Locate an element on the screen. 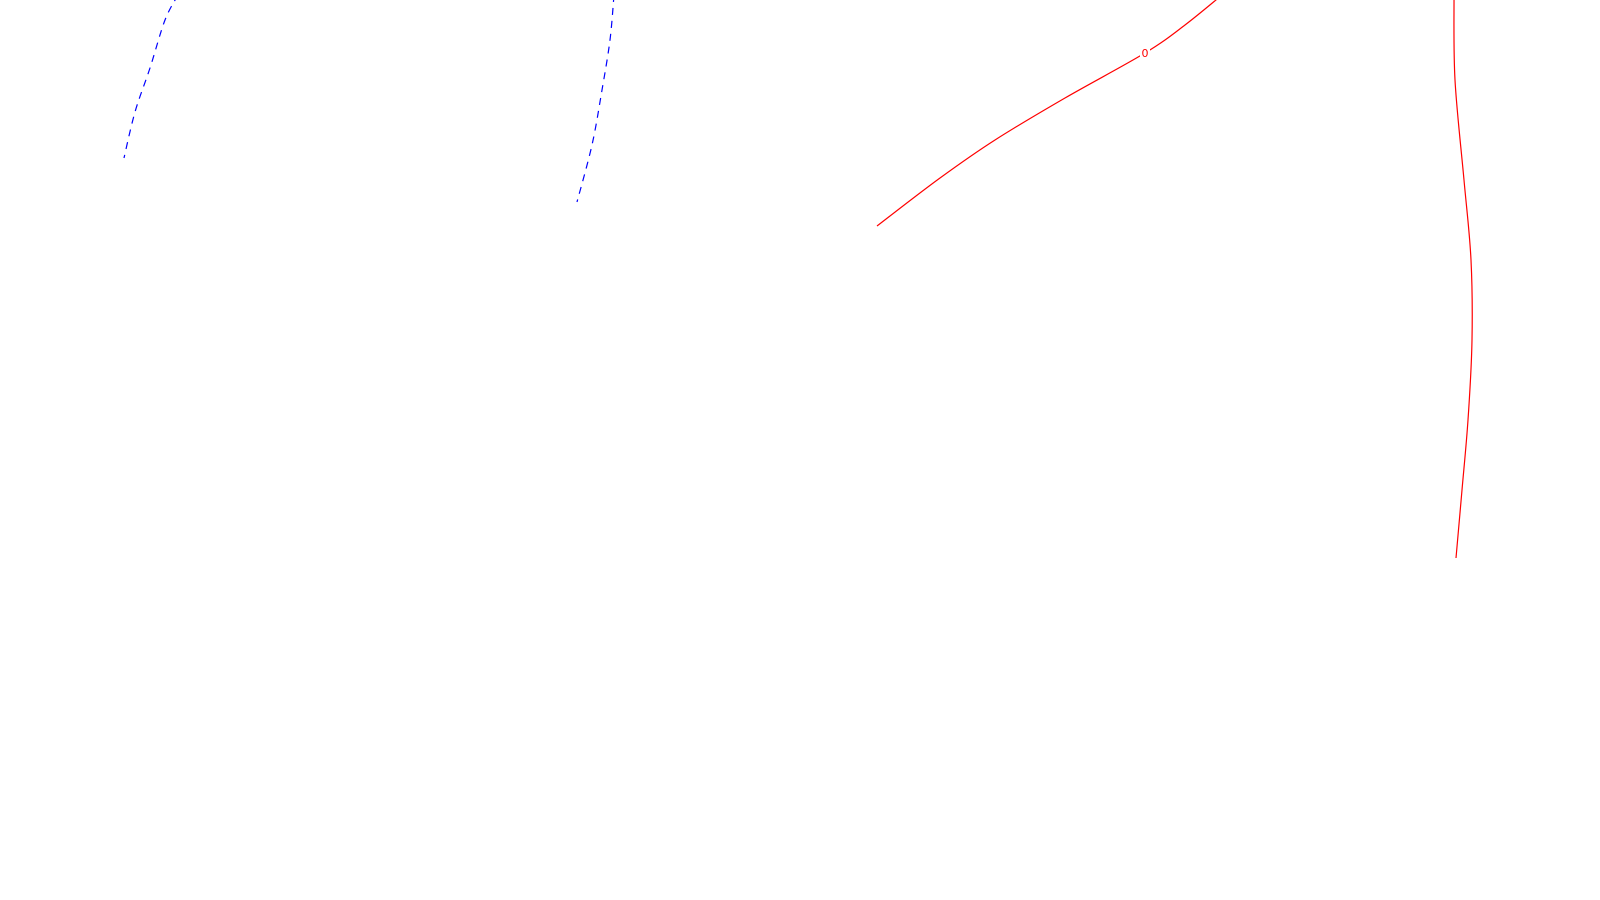  contour-label-gap is located at coordinates (1145, 52).